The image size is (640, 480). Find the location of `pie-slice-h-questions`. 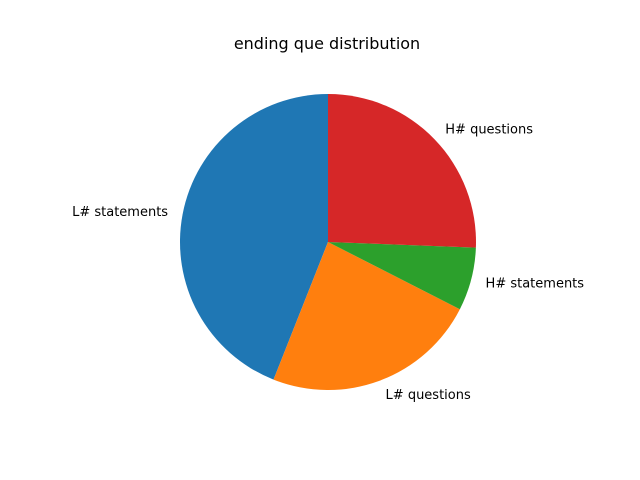

pie-slice-h-questions is located at coordinates (402, 171).